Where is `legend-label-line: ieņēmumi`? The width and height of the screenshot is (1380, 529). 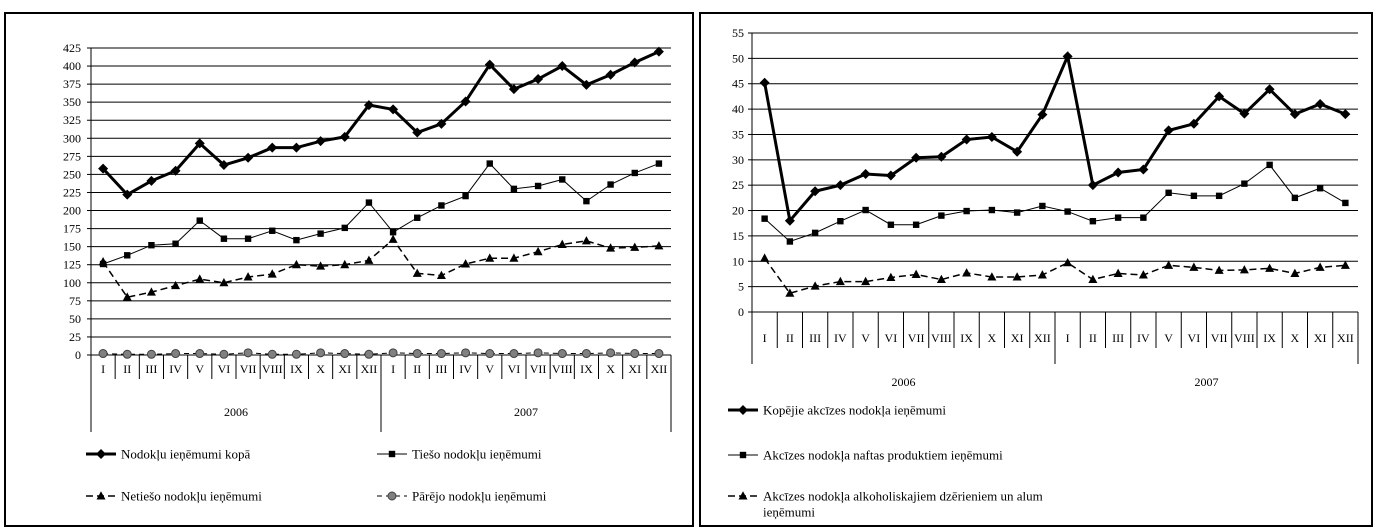
legend-label-line: ieņēmumi is located at coordinates (789, 512).